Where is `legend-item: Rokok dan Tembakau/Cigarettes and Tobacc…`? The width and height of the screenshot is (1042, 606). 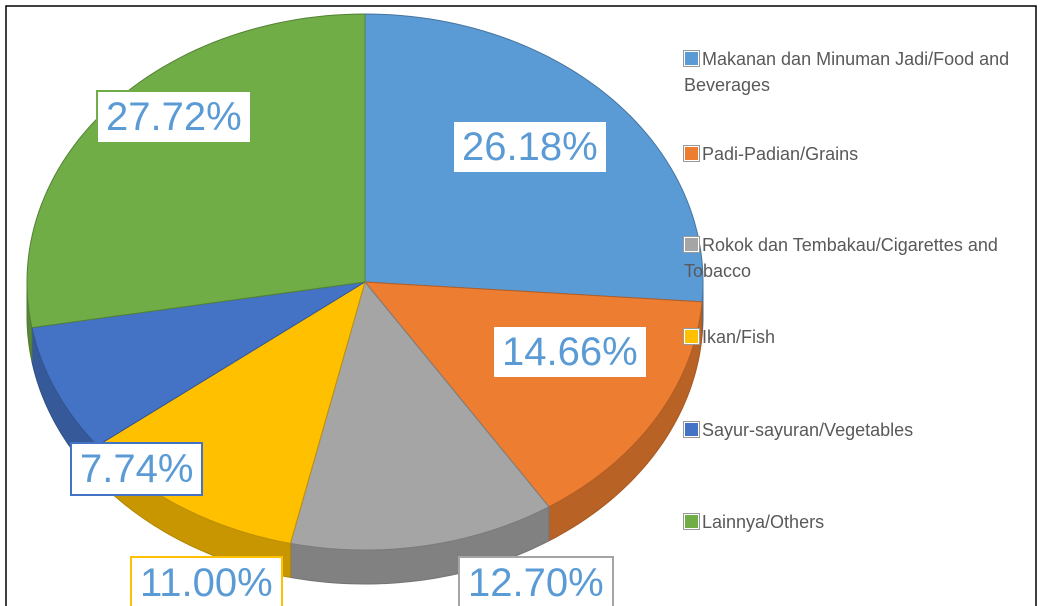 legend-item: Rokok dan Tembakau/Cigarettes and Tobacc… is located at coordinates (856, 258).